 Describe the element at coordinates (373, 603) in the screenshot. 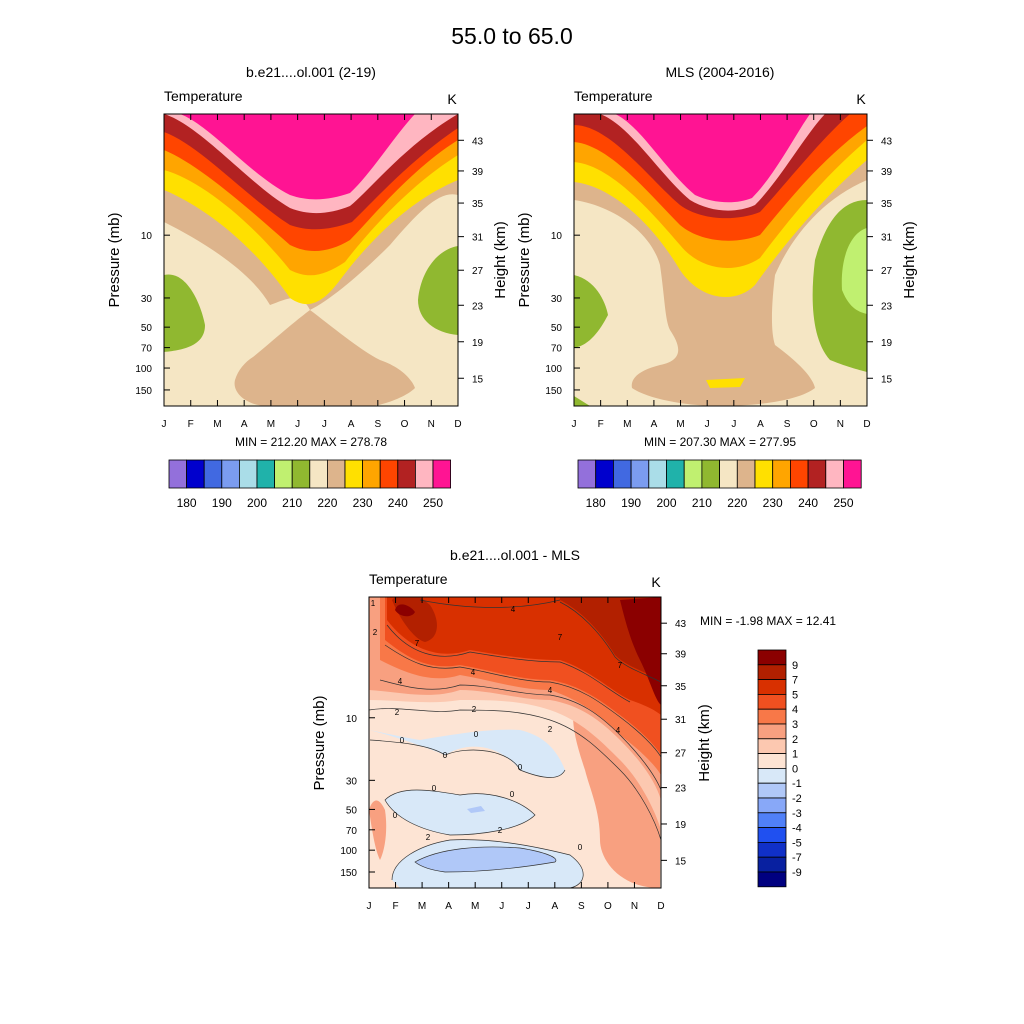

I see `diff-contour-label: 1` at that location.